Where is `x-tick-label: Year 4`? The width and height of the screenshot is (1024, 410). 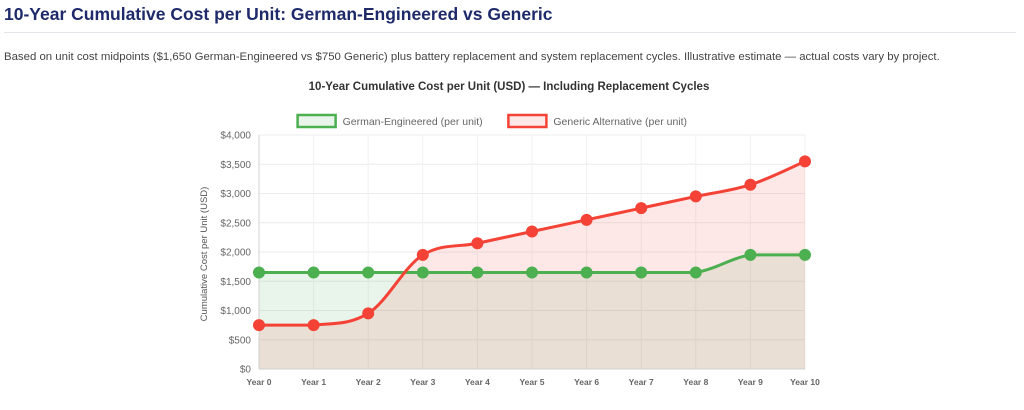 x-tick-label: Year 4 is located at coordinates (477, 382).